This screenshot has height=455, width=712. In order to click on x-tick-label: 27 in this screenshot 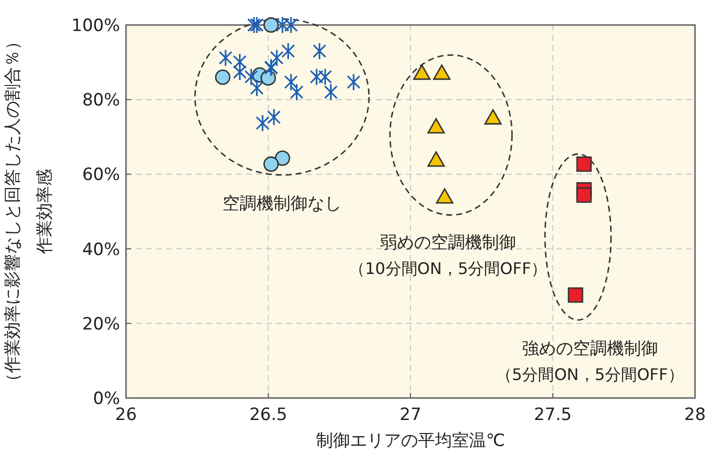, I will do `click(411, 415)`.